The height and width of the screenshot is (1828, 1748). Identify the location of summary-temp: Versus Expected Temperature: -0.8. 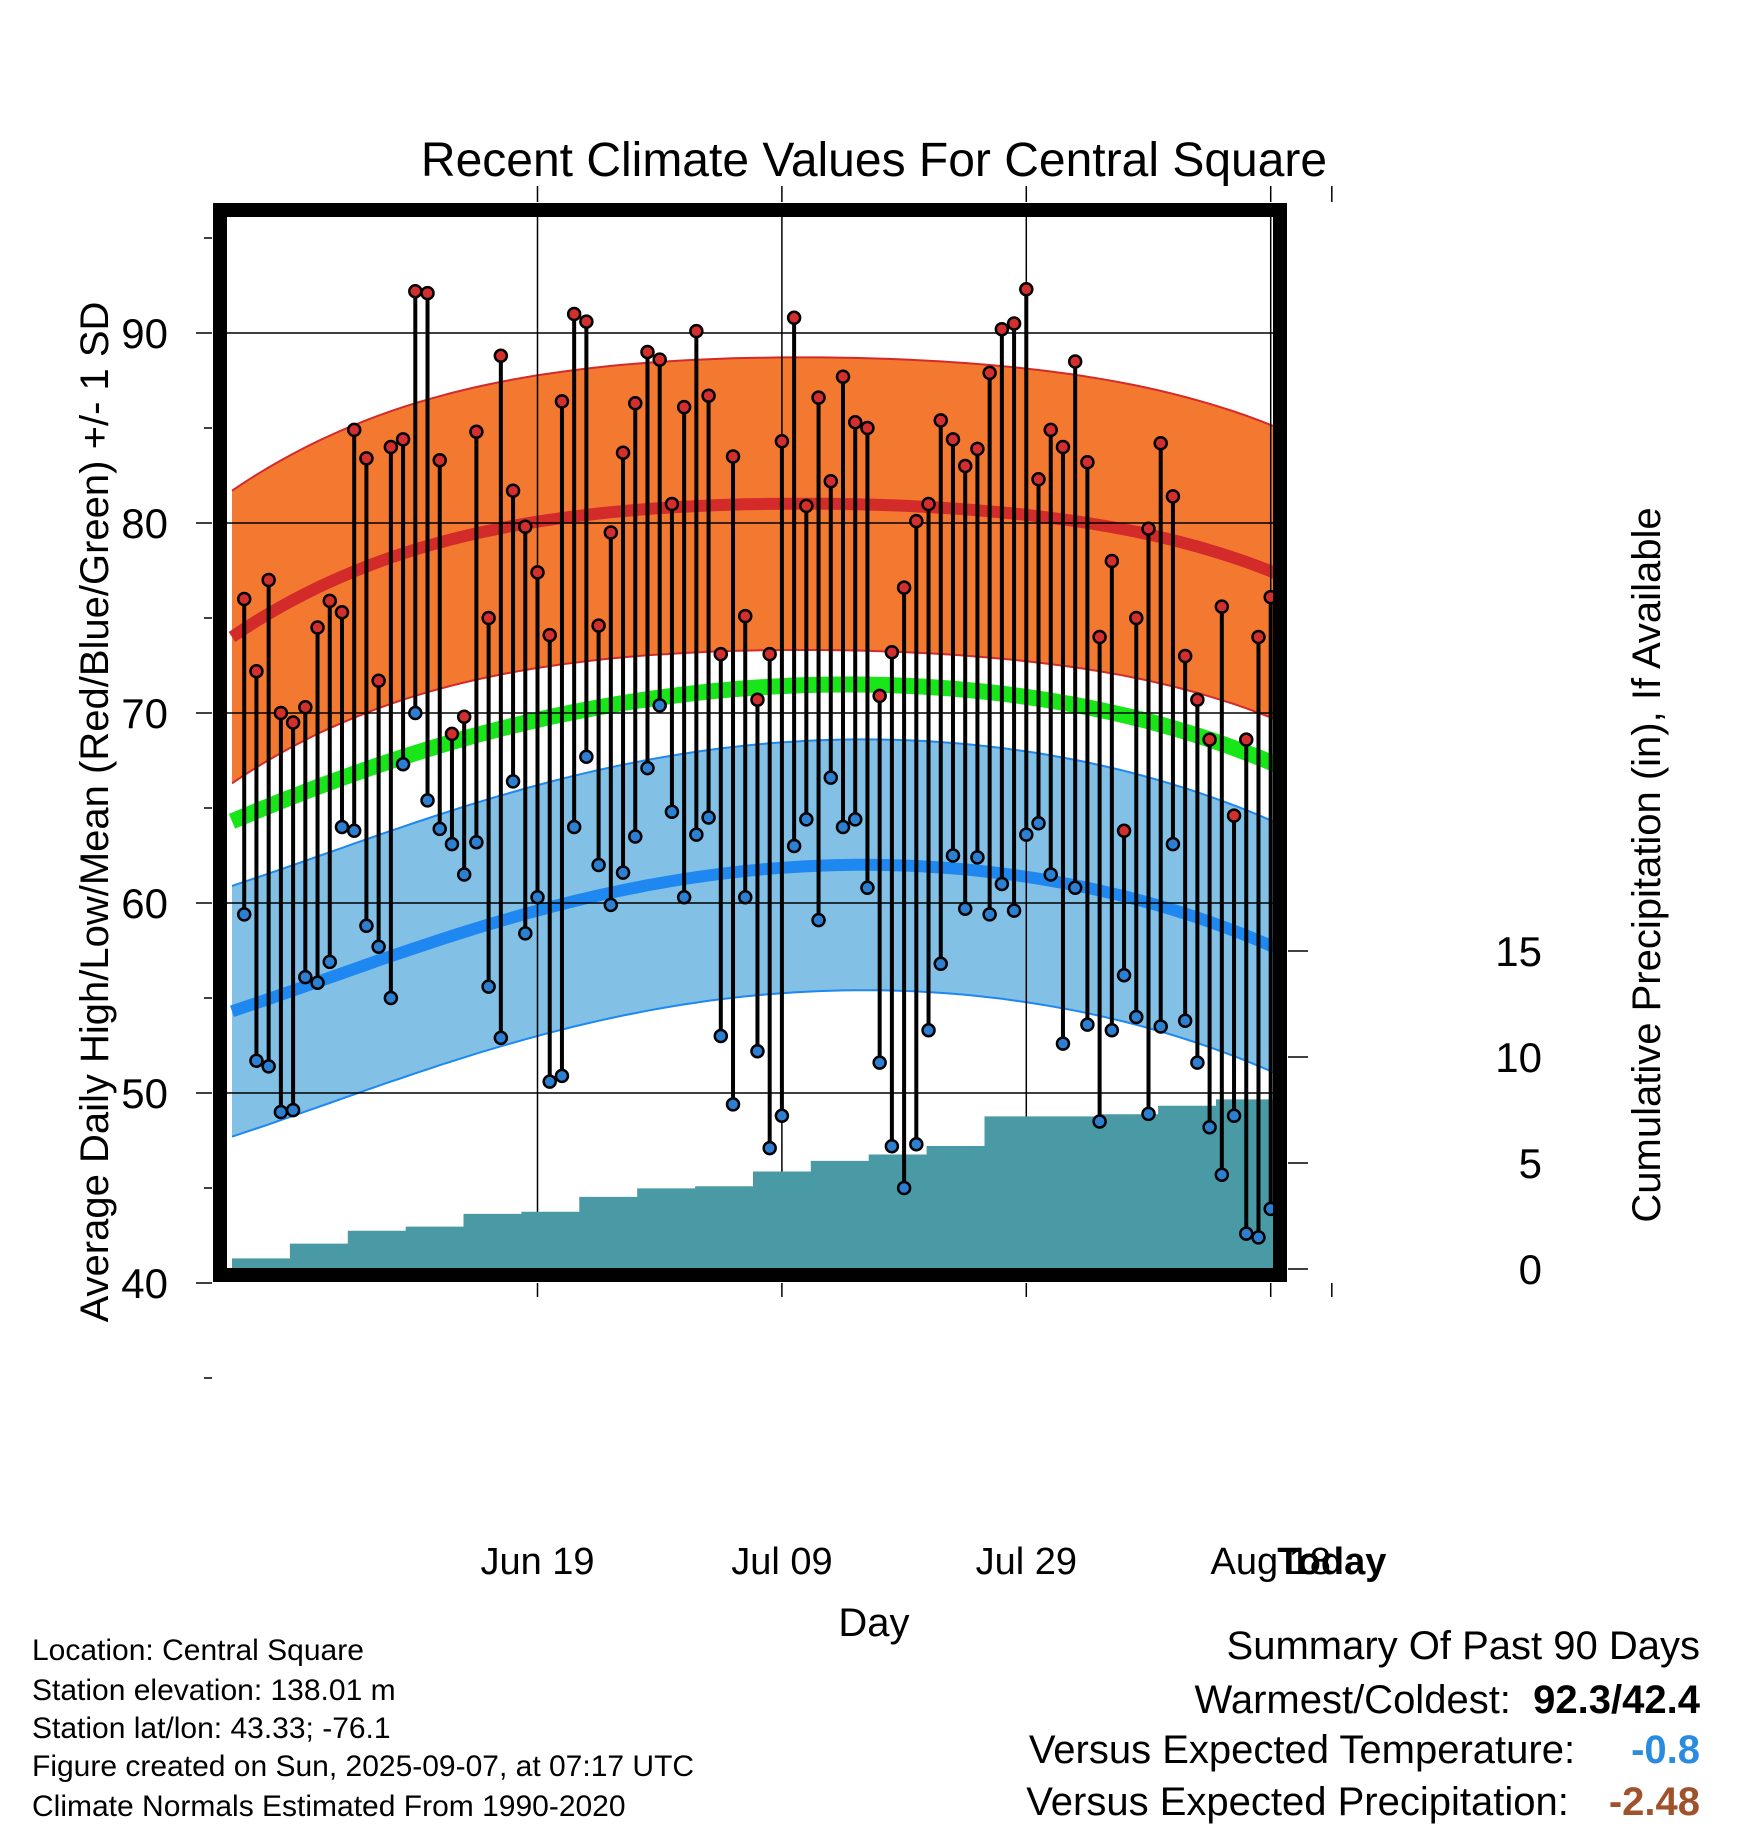
(1364, 1750).